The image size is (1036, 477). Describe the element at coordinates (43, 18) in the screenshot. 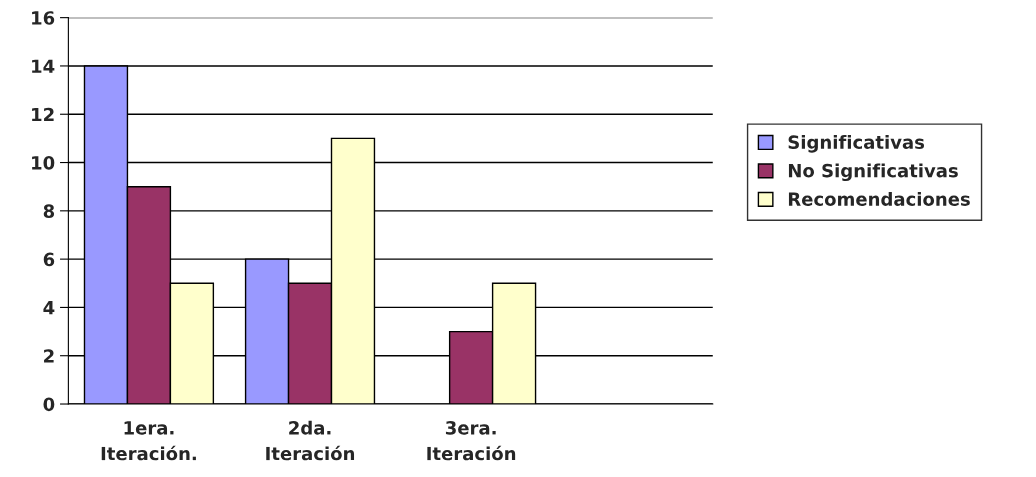

I see `y-tick-label: 16` at that location.